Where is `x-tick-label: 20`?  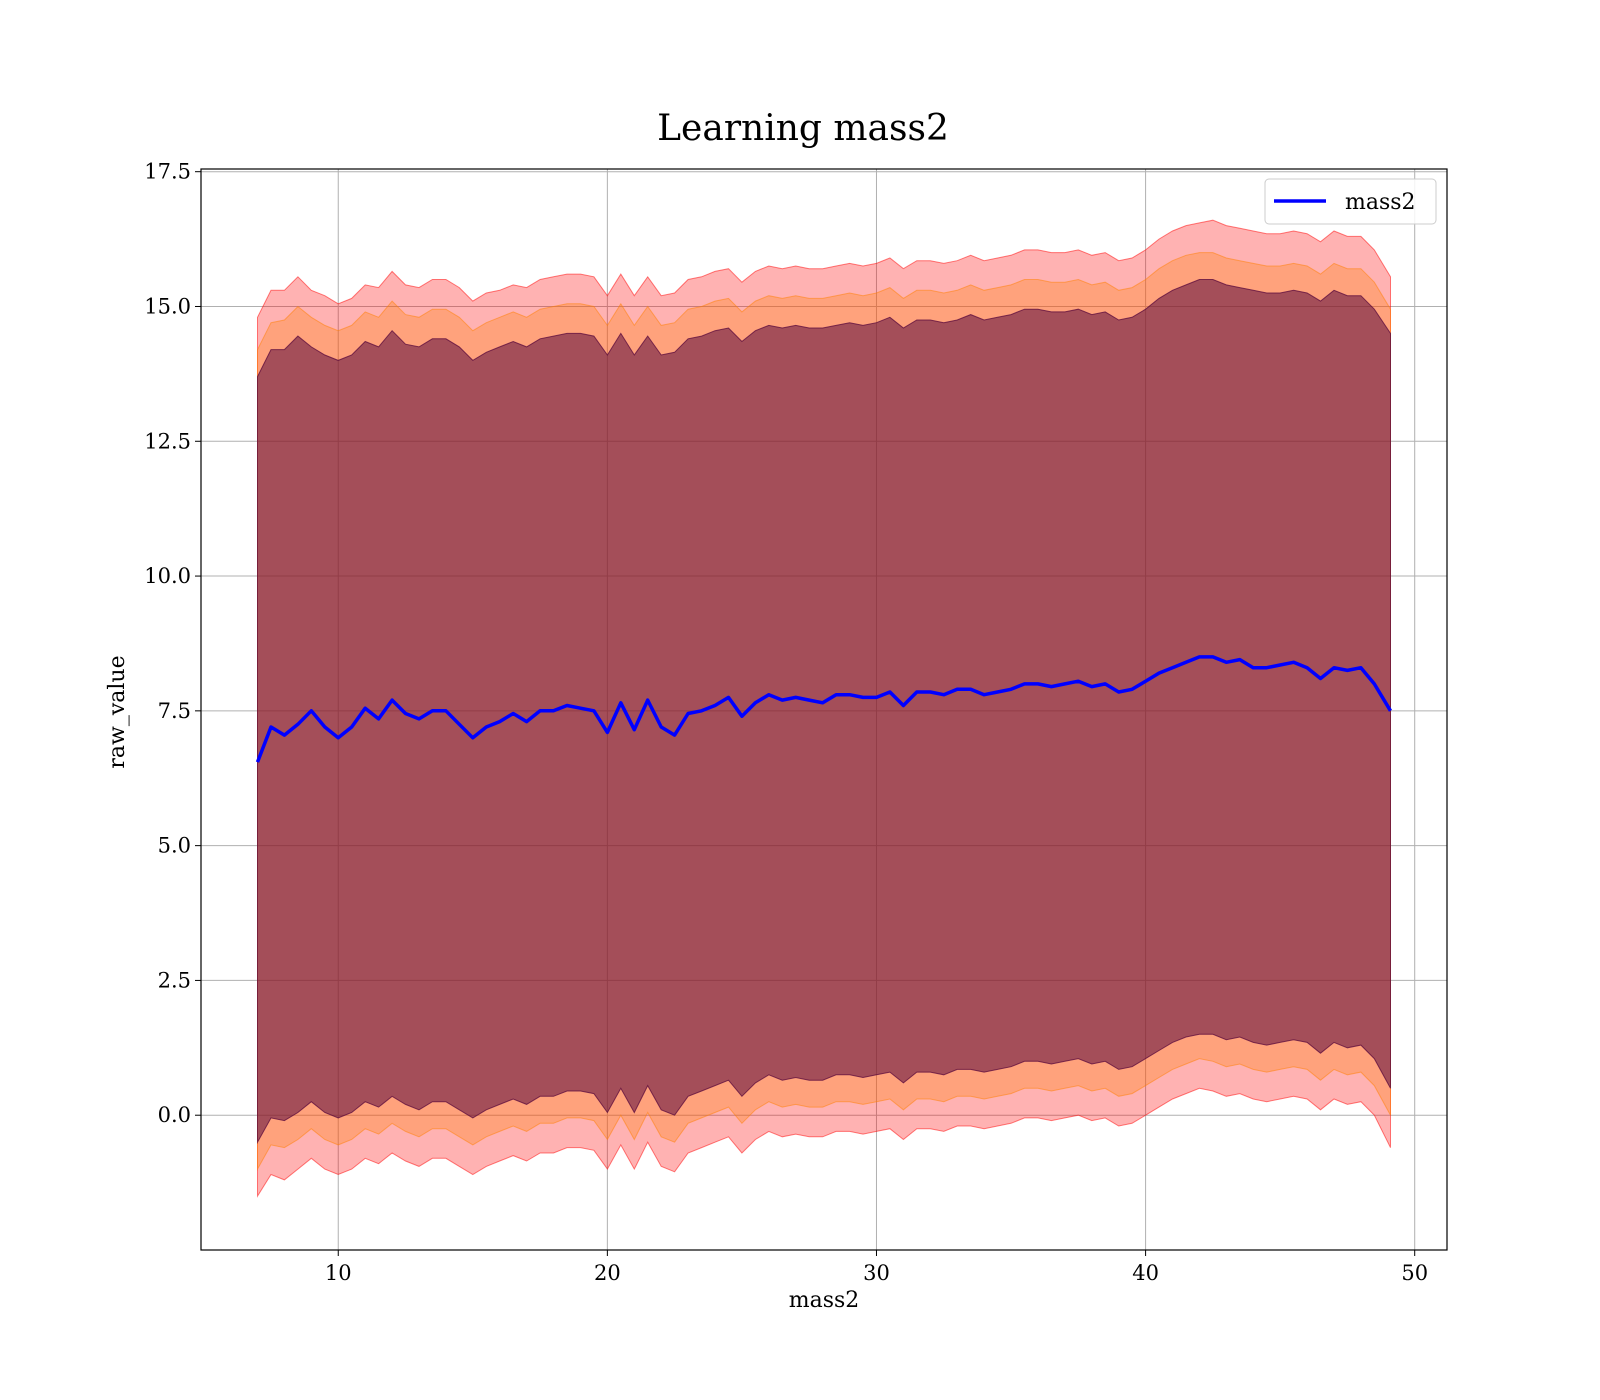
x-tick-label: 20 is located at coordinates (607, 1273).